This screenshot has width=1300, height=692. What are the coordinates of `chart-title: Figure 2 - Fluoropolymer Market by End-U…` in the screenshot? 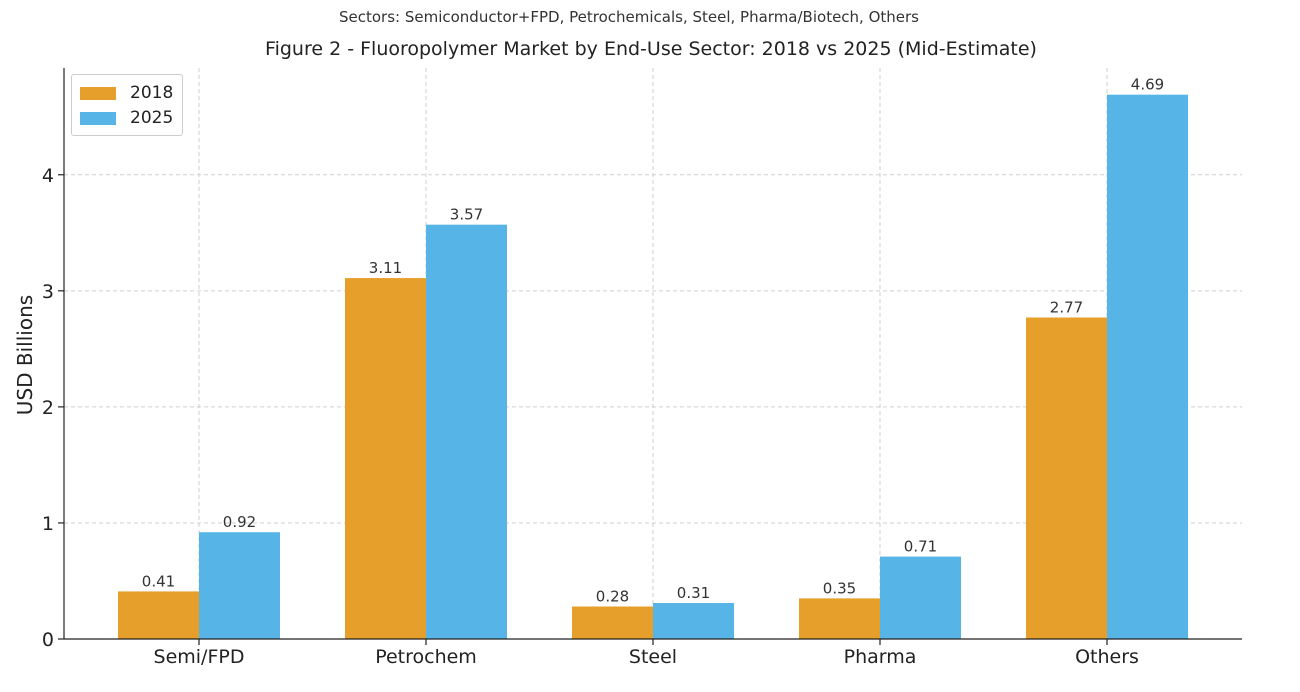 It's located at (651, 49).